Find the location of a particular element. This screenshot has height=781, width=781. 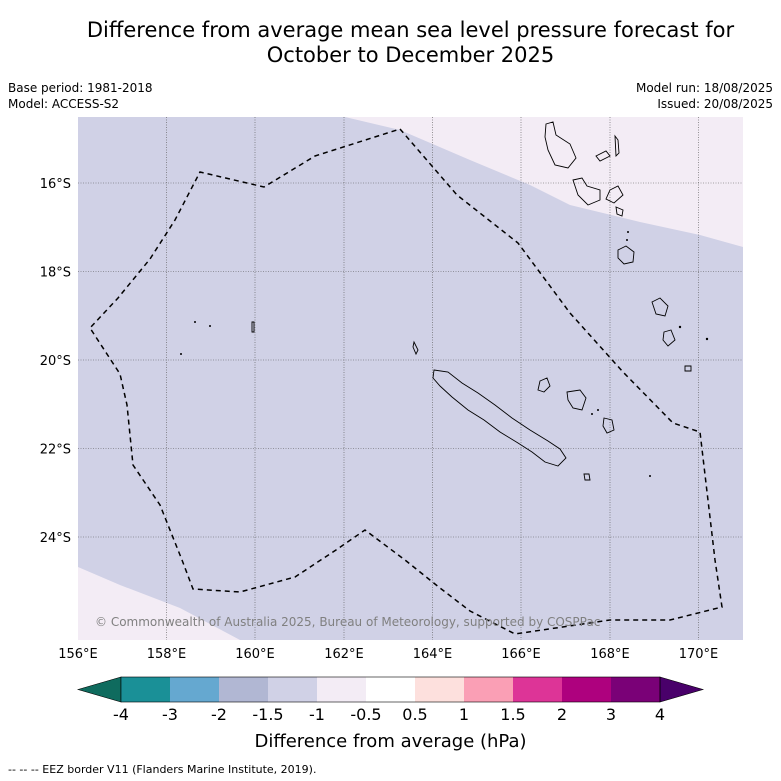

colorbar-extend-low is located at coordinates (99, 689).